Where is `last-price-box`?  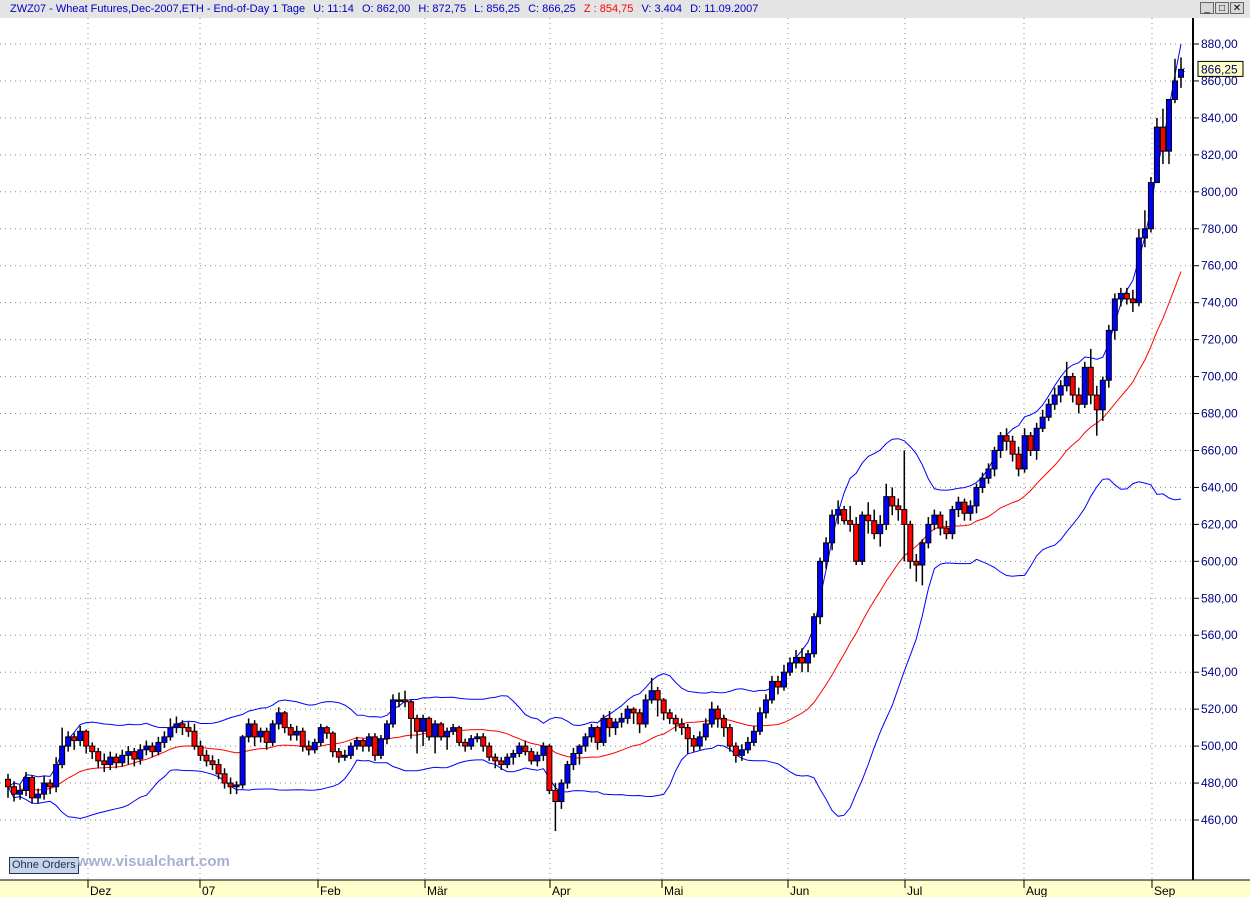
last-price-box is located at coordinates (1220, 68).